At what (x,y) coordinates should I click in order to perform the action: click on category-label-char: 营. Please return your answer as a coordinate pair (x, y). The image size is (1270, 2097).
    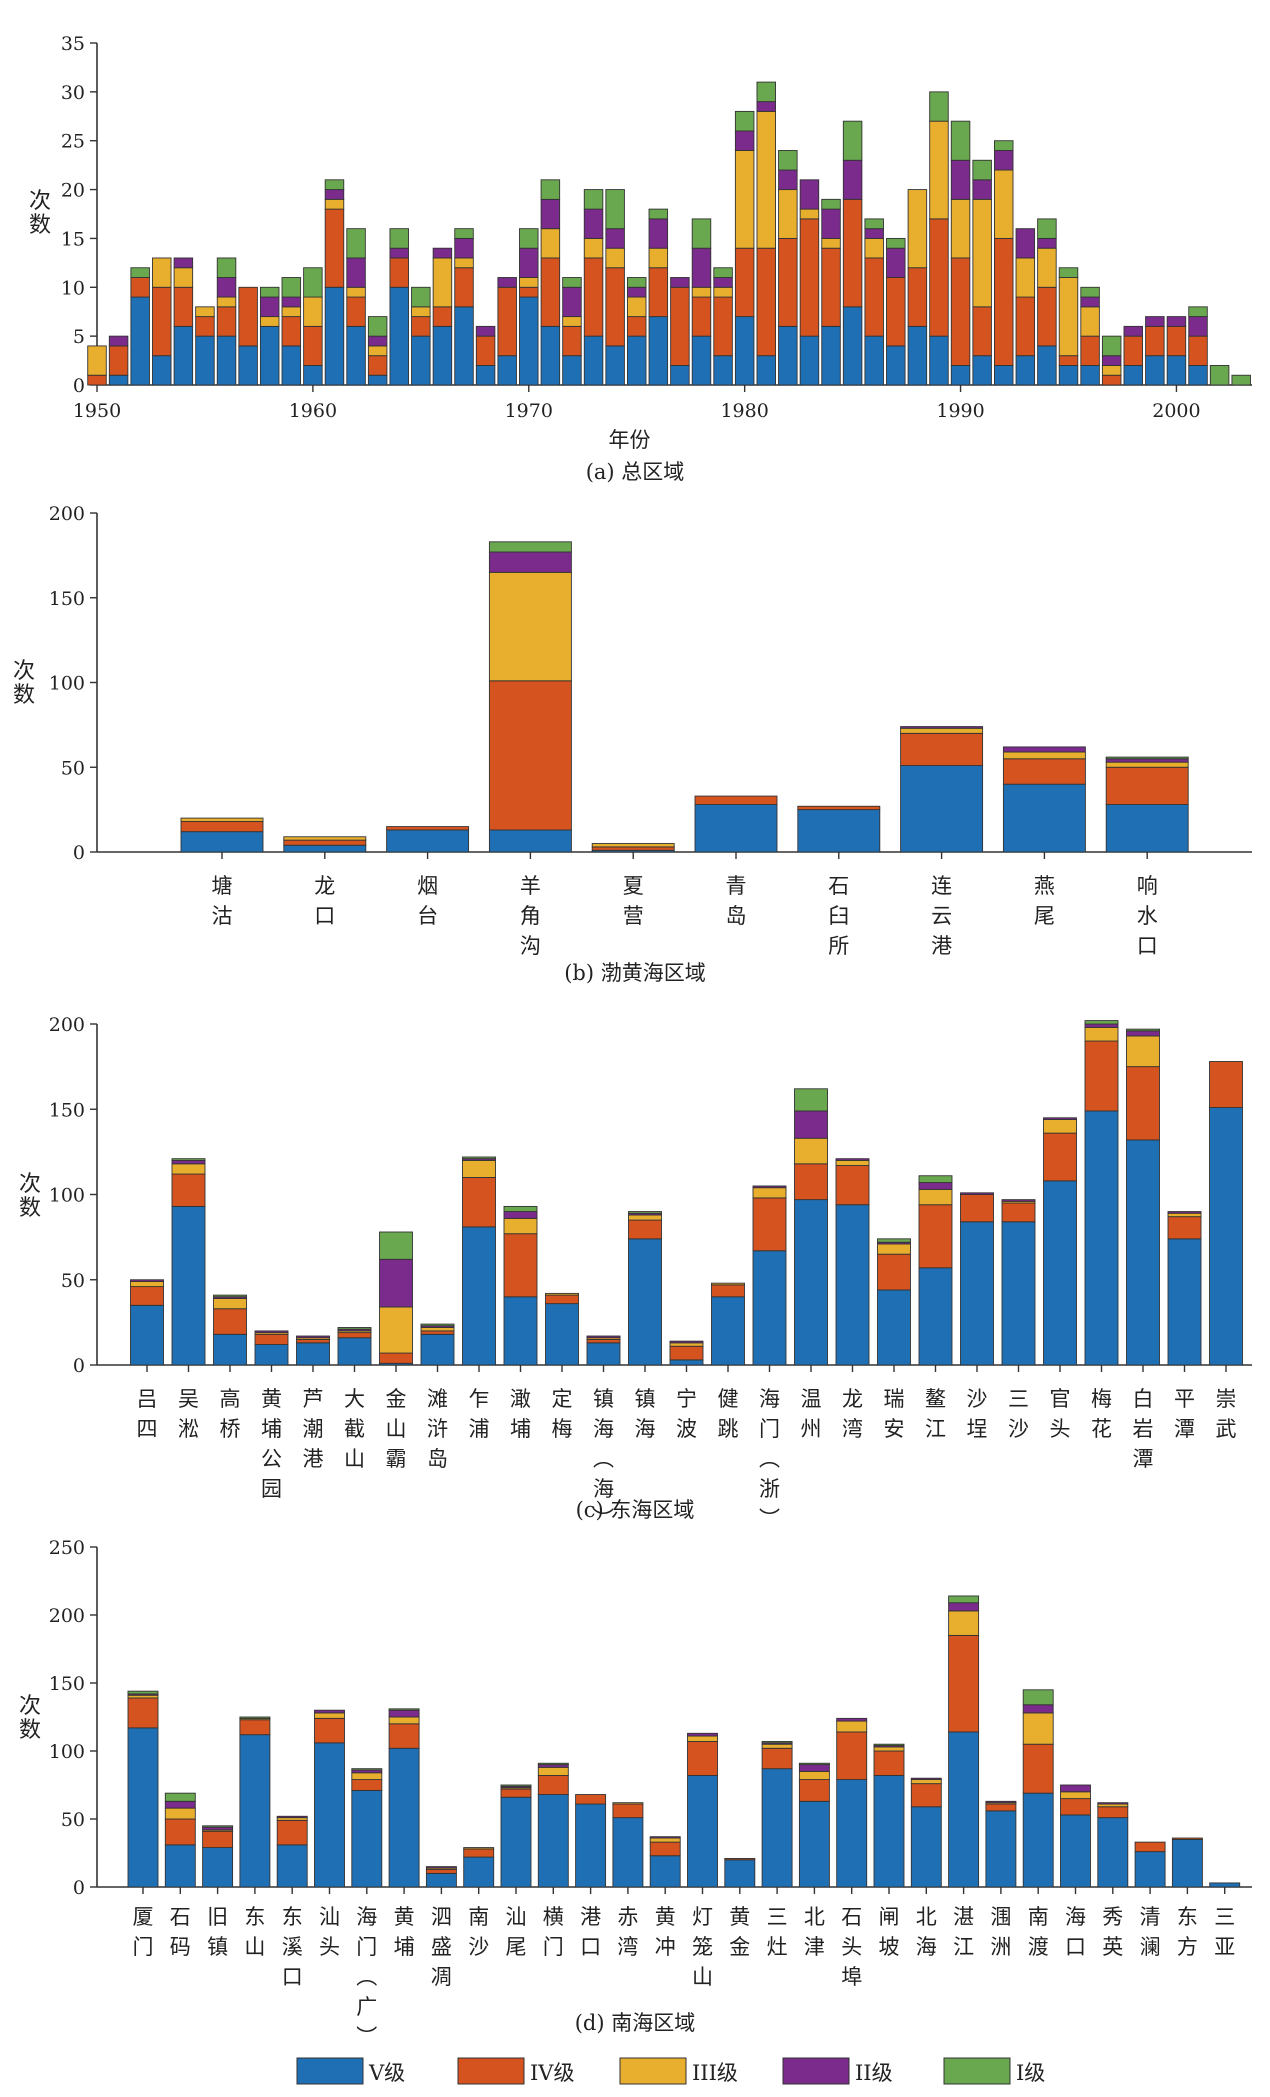
    Looking at the image, I should click on (633, 916).